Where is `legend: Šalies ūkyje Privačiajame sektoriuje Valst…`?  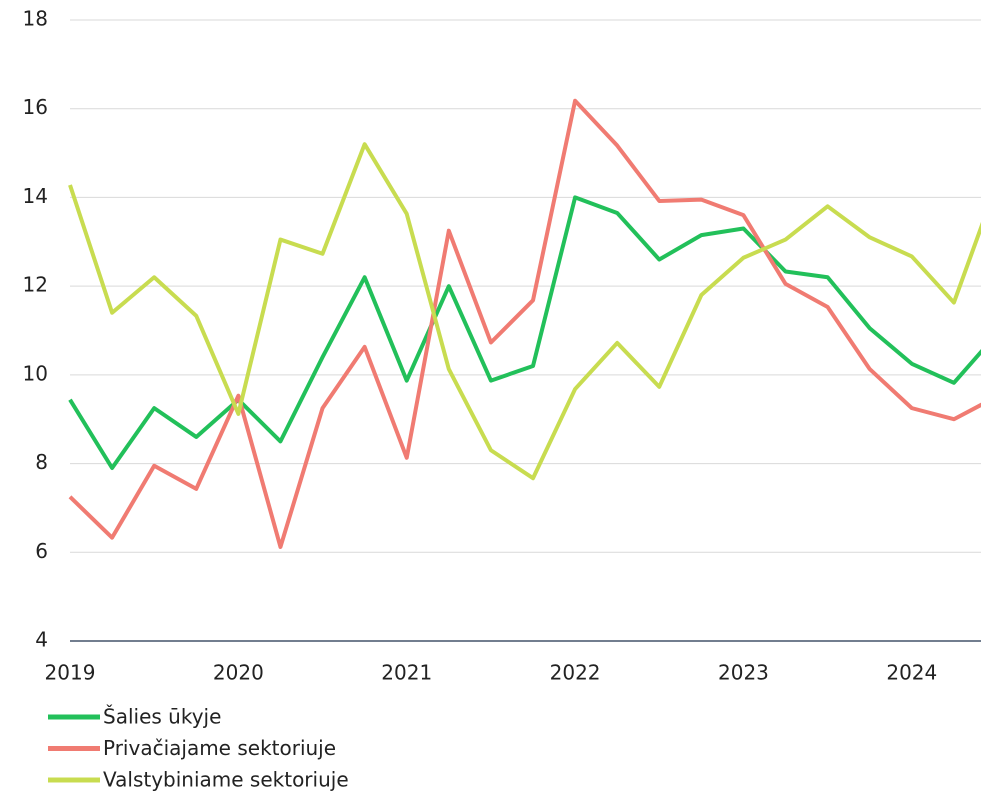
legend: Šalies ūkyje Privačiajame sektoriuje Valst… is located at coordinates (198, 748).